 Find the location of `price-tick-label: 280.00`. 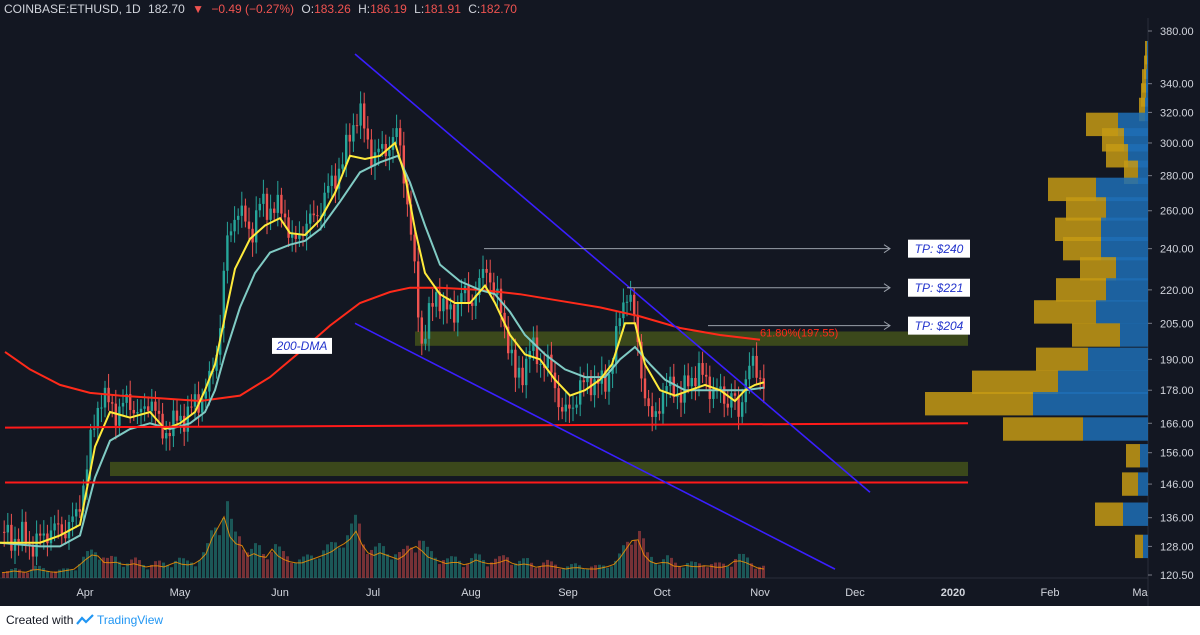

price-tick-label: 280.00 is located at coordinates (1177, 177).